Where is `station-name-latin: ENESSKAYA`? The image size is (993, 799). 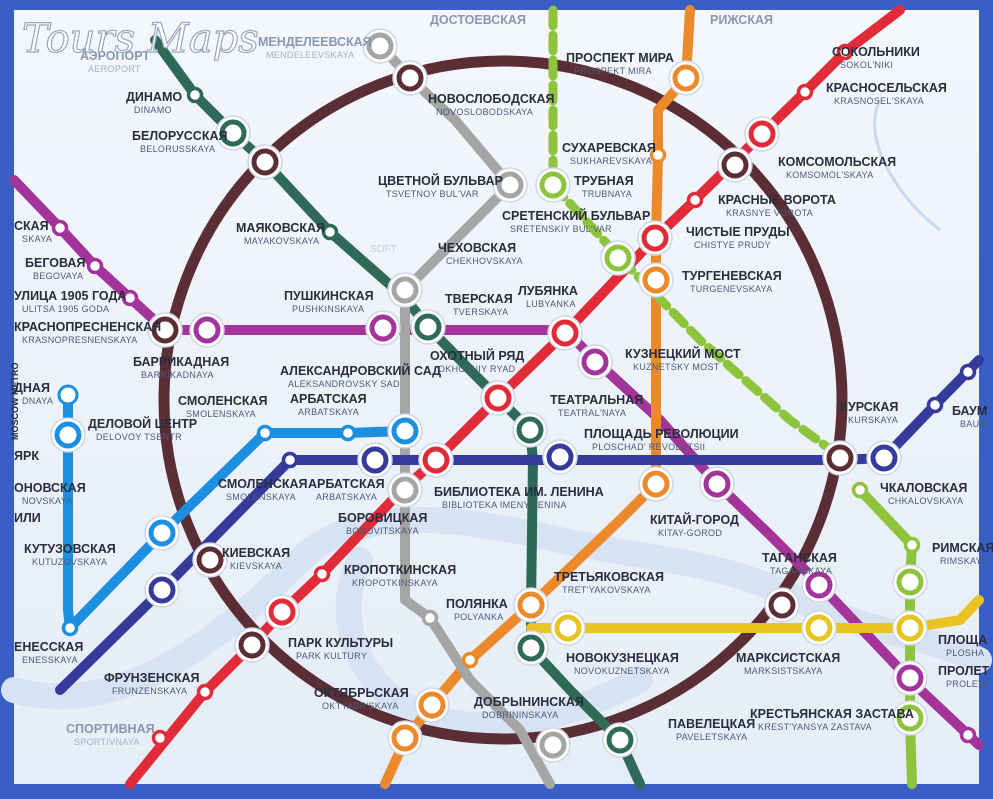
station-name-latin: ENESSKAYA is located at coordinates (50, 660).